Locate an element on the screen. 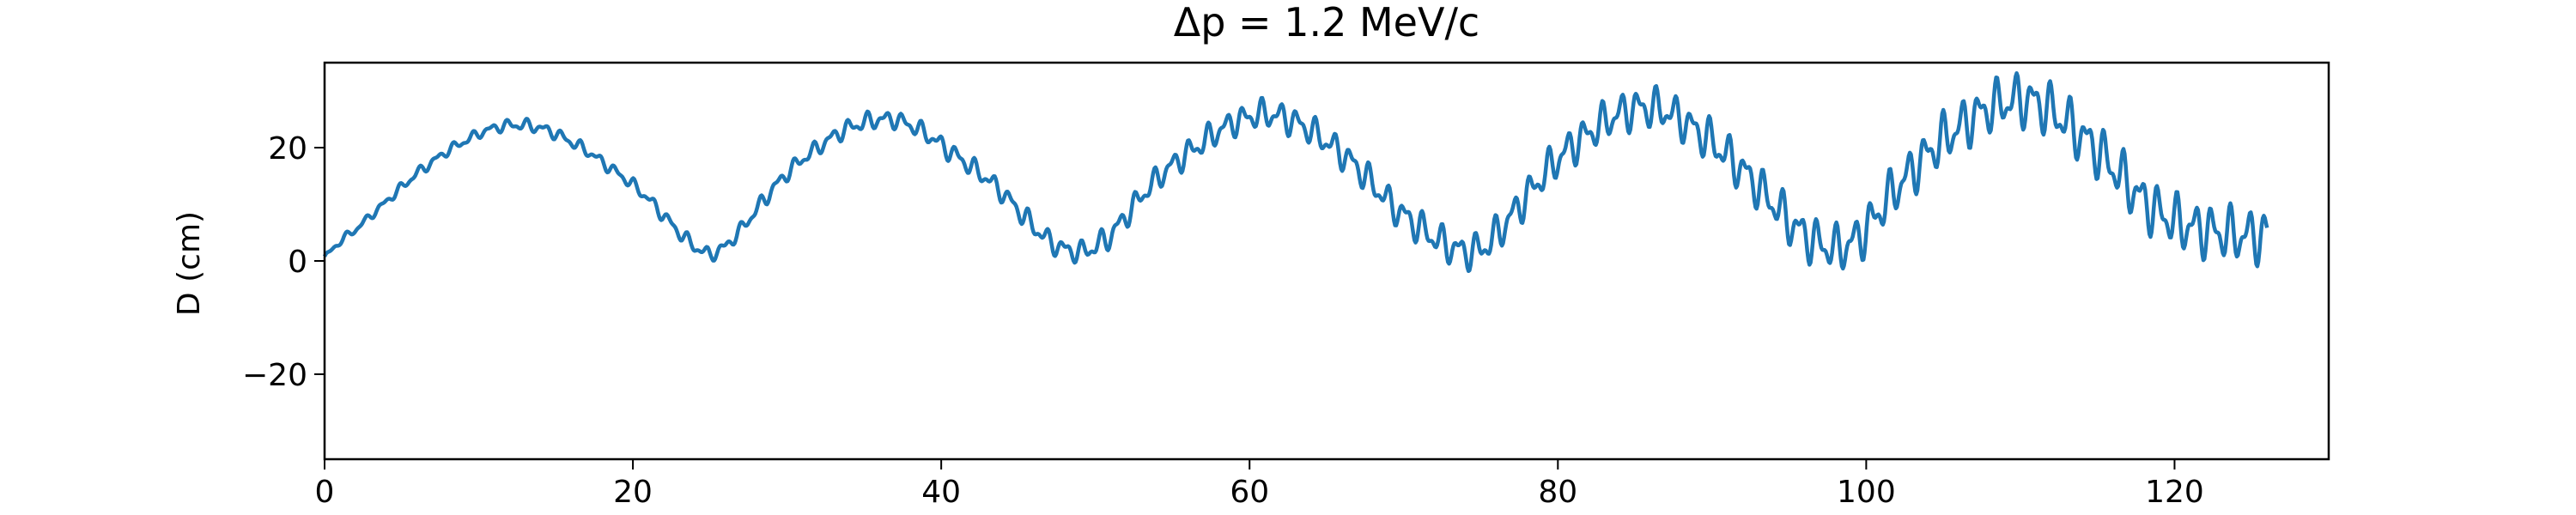  y-tick-label: 0 is located at coordinates (297, 262).